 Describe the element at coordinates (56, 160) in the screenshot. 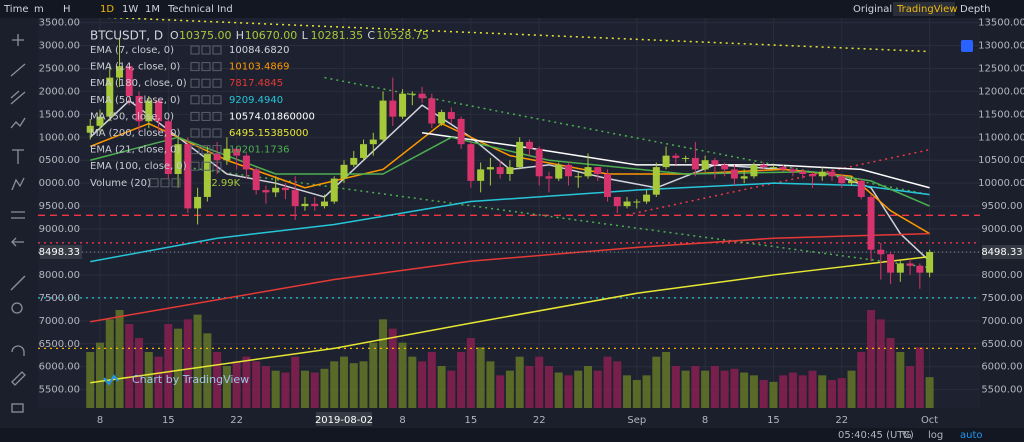

I see `y-tick-label-left: 10500.00` at that location.